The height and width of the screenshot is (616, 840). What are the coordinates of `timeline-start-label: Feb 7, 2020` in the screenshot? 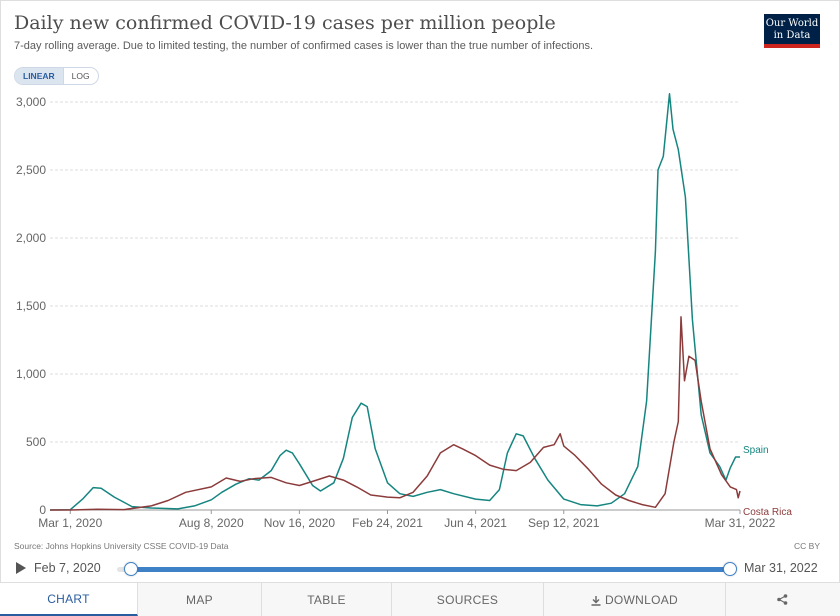 It's located at (67, 568).